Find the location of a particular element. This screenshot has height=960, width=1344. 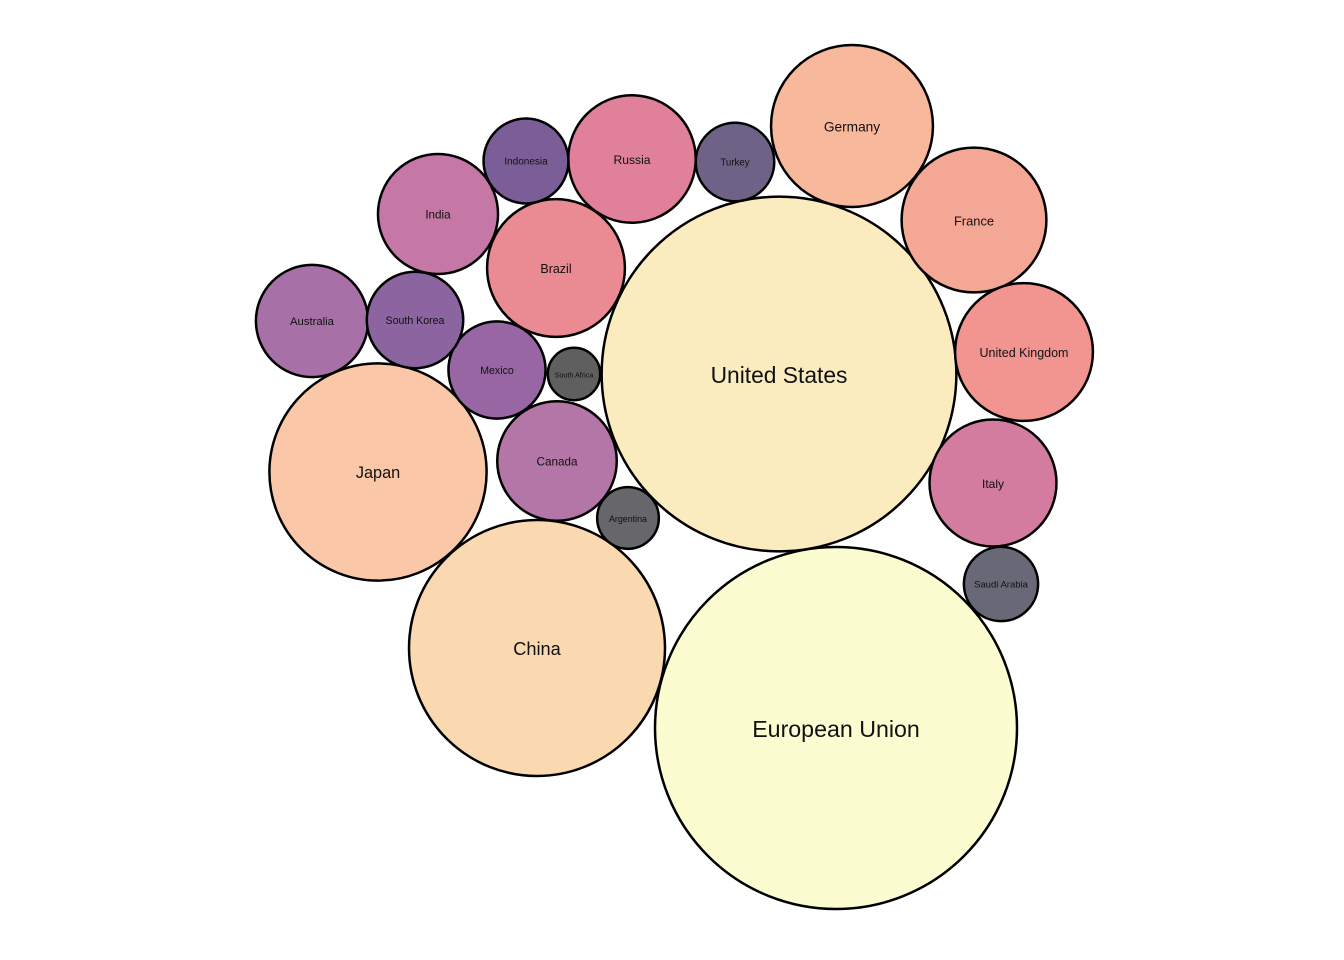

bubble-circle-argentina is located at coordinates (628, 518).